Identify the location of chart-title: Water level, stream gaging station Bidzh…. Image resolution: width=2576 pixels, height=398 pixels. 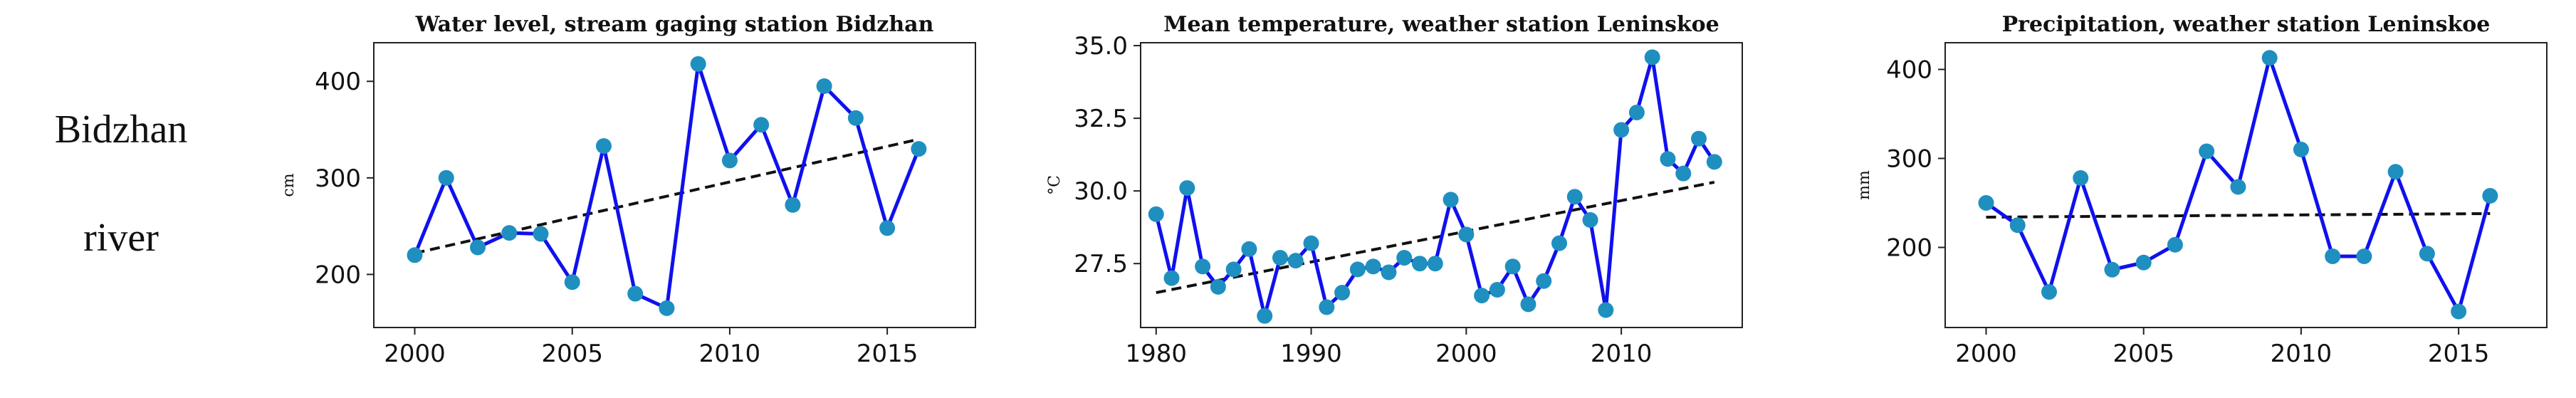
(674, 24).